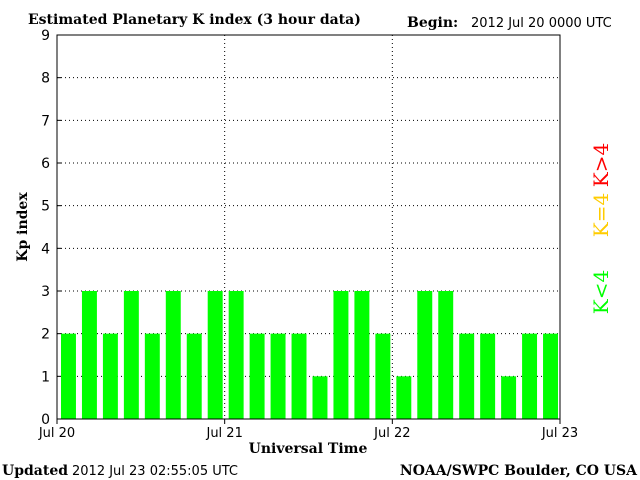 This screenshot has width=640, height=480. I want to click on y-tick-label: 3, so click(45, 292).